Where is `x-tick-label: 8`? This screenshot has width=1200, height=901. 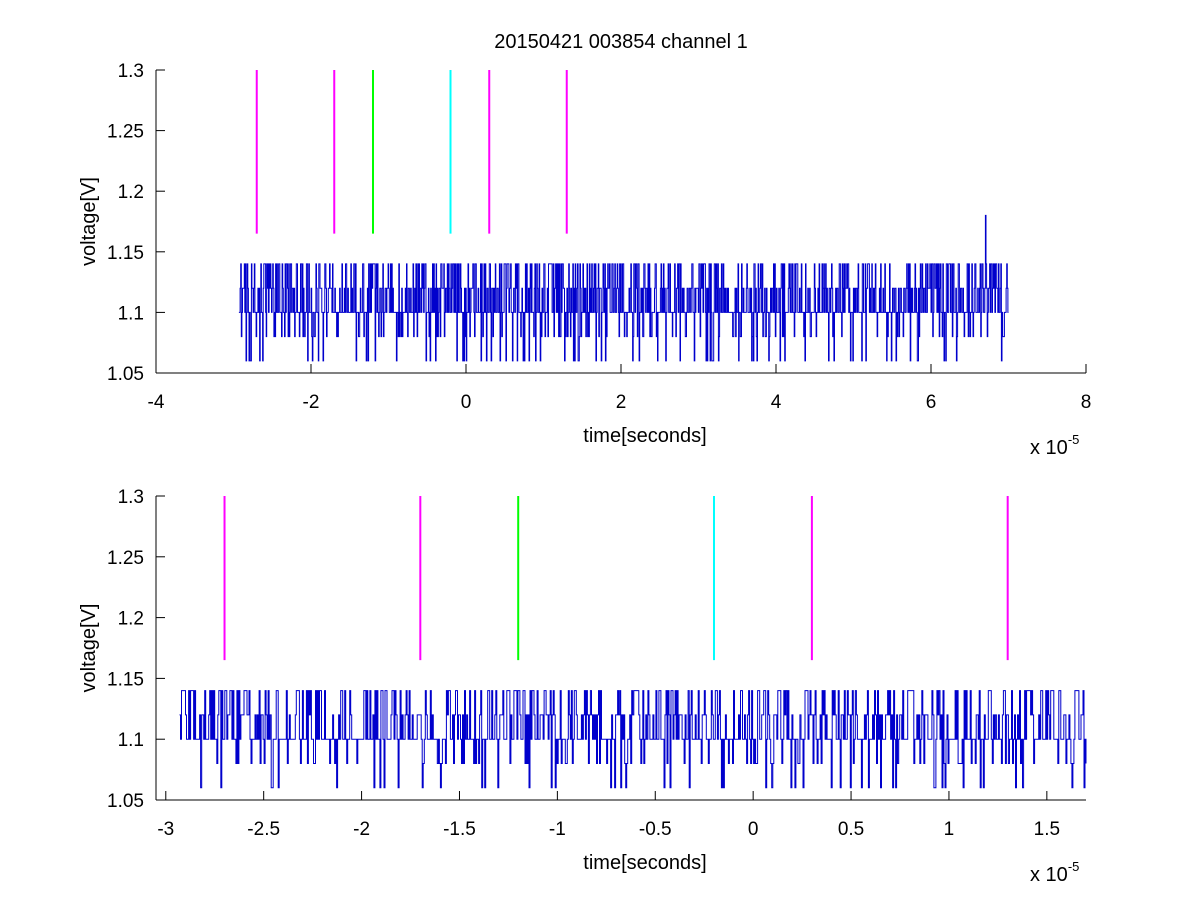
x-tick-label: 8 is located at coordinates (1086, 402).